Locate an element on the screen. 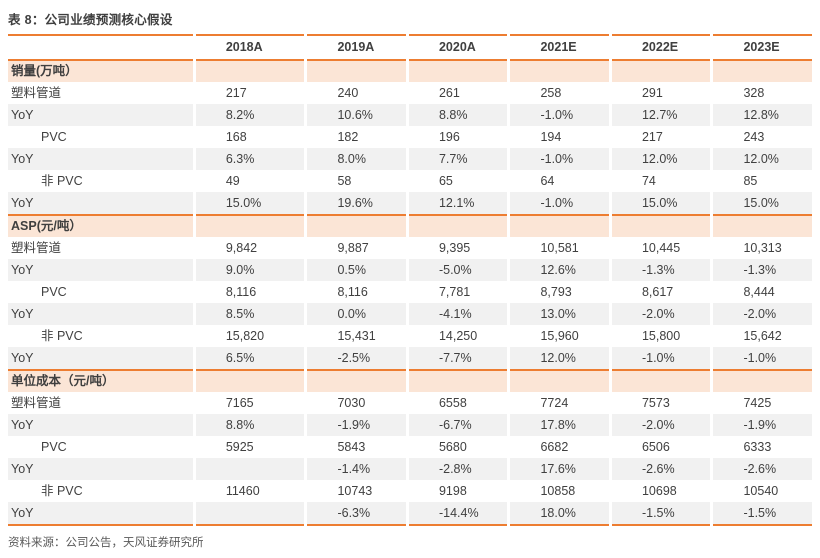 The image size is (820, 558). value-cell: 6.3% is located at coordinates (250, 159).